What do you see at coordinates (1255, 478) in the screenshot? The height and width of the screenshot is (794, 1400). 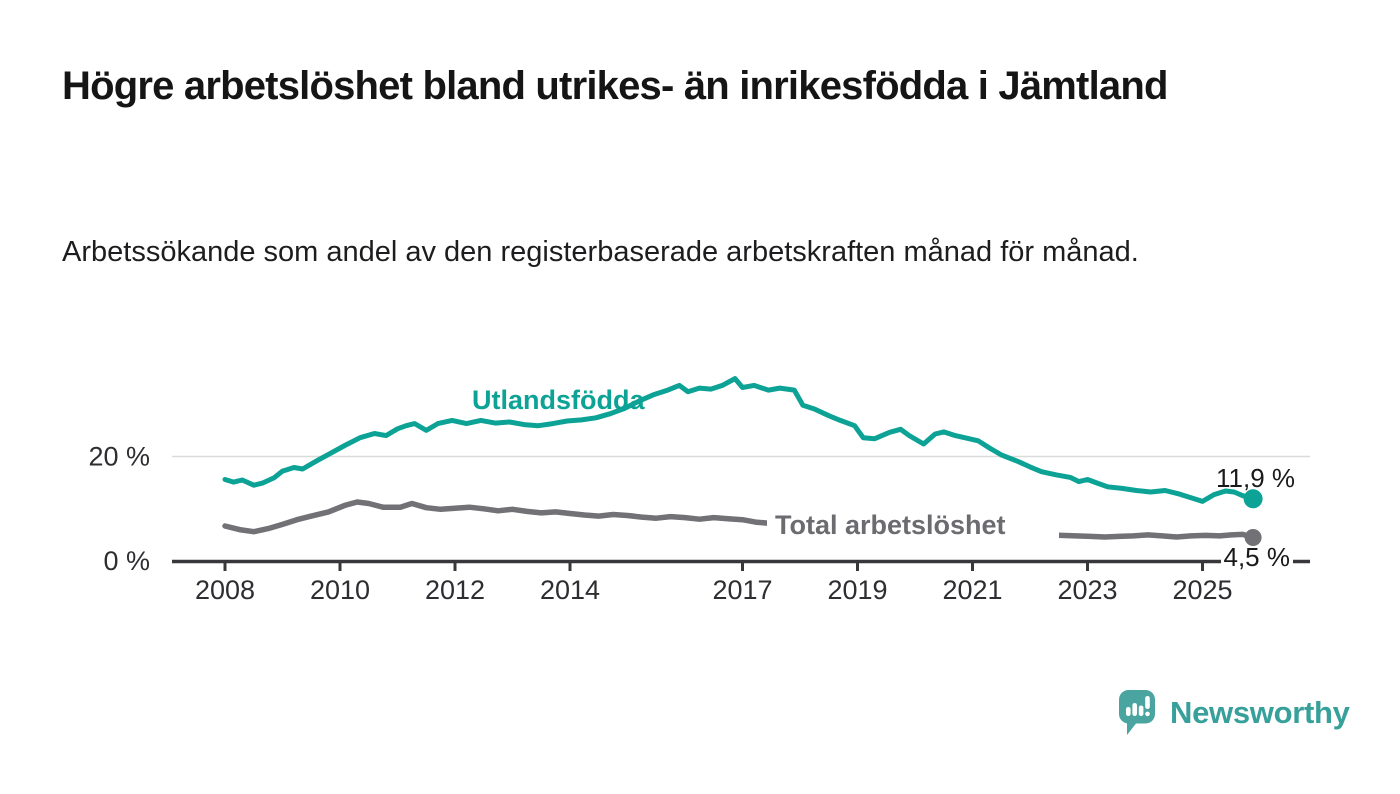 I see `utlandsfodda-end-value: 11,9 %` at bounding box center [1255, 478].